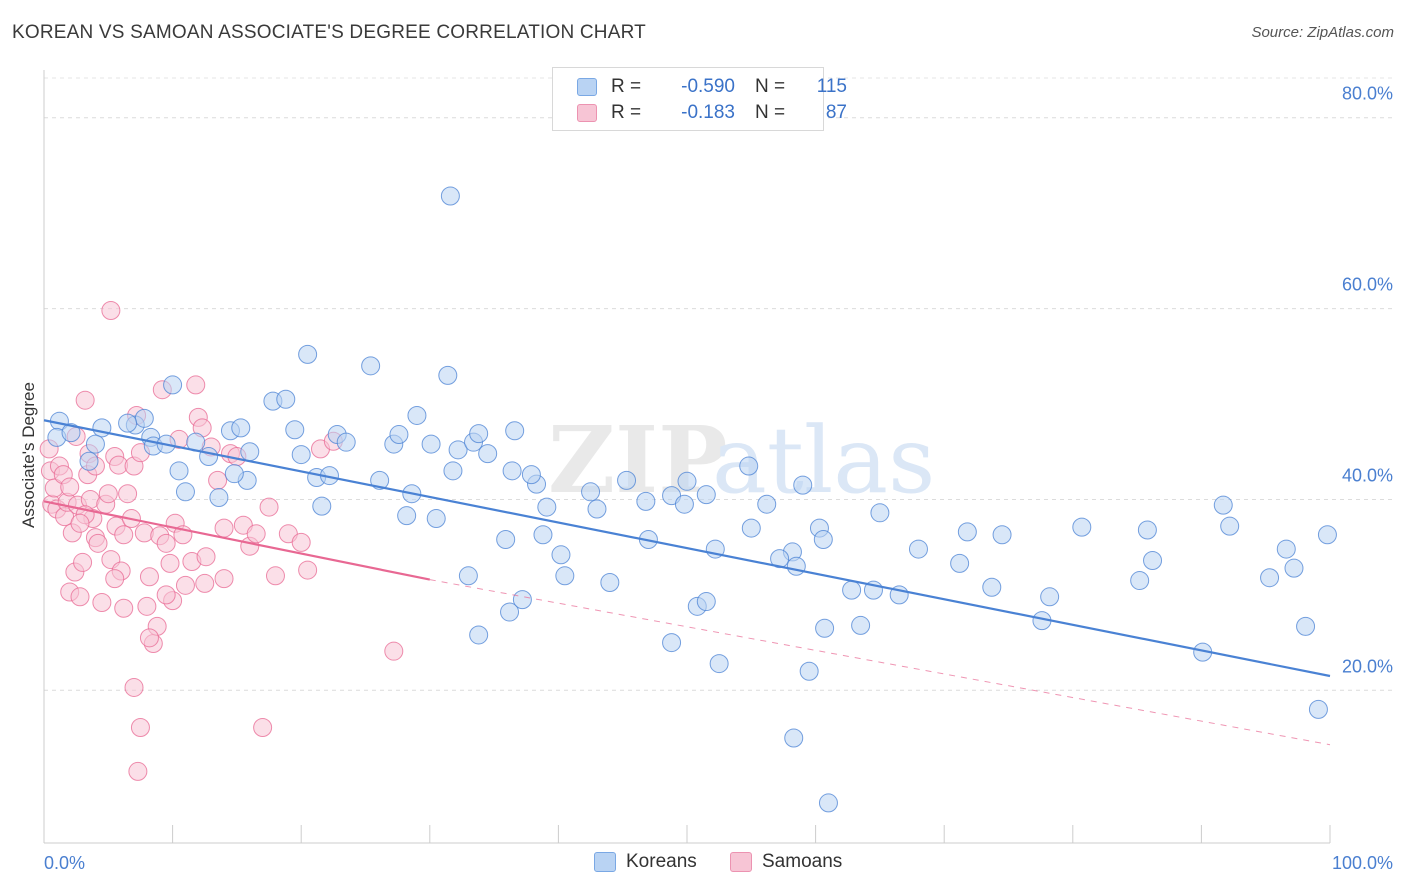 The image size is (1406, 892). I want to click on samoans-n-value: 87, so click(836, 112).